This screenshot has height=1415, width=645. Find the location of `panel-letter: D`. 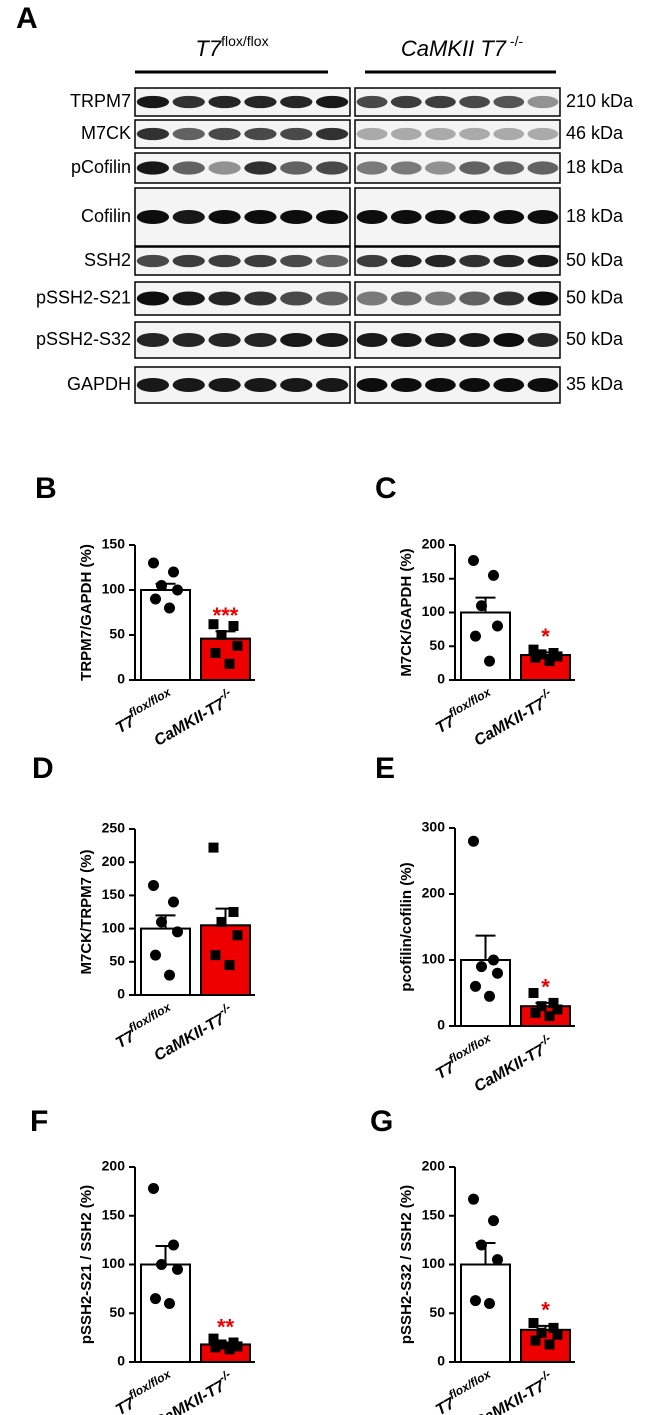

panel-letter: D is located at coordinates (43, 768).